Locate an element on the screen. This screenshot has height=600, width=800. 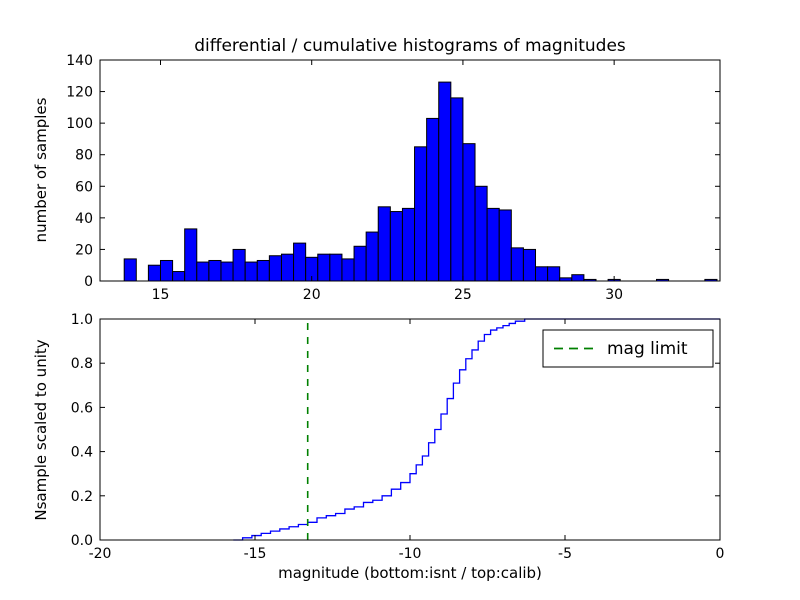
legend-label: mag limit is located at coordinates (647, 349).